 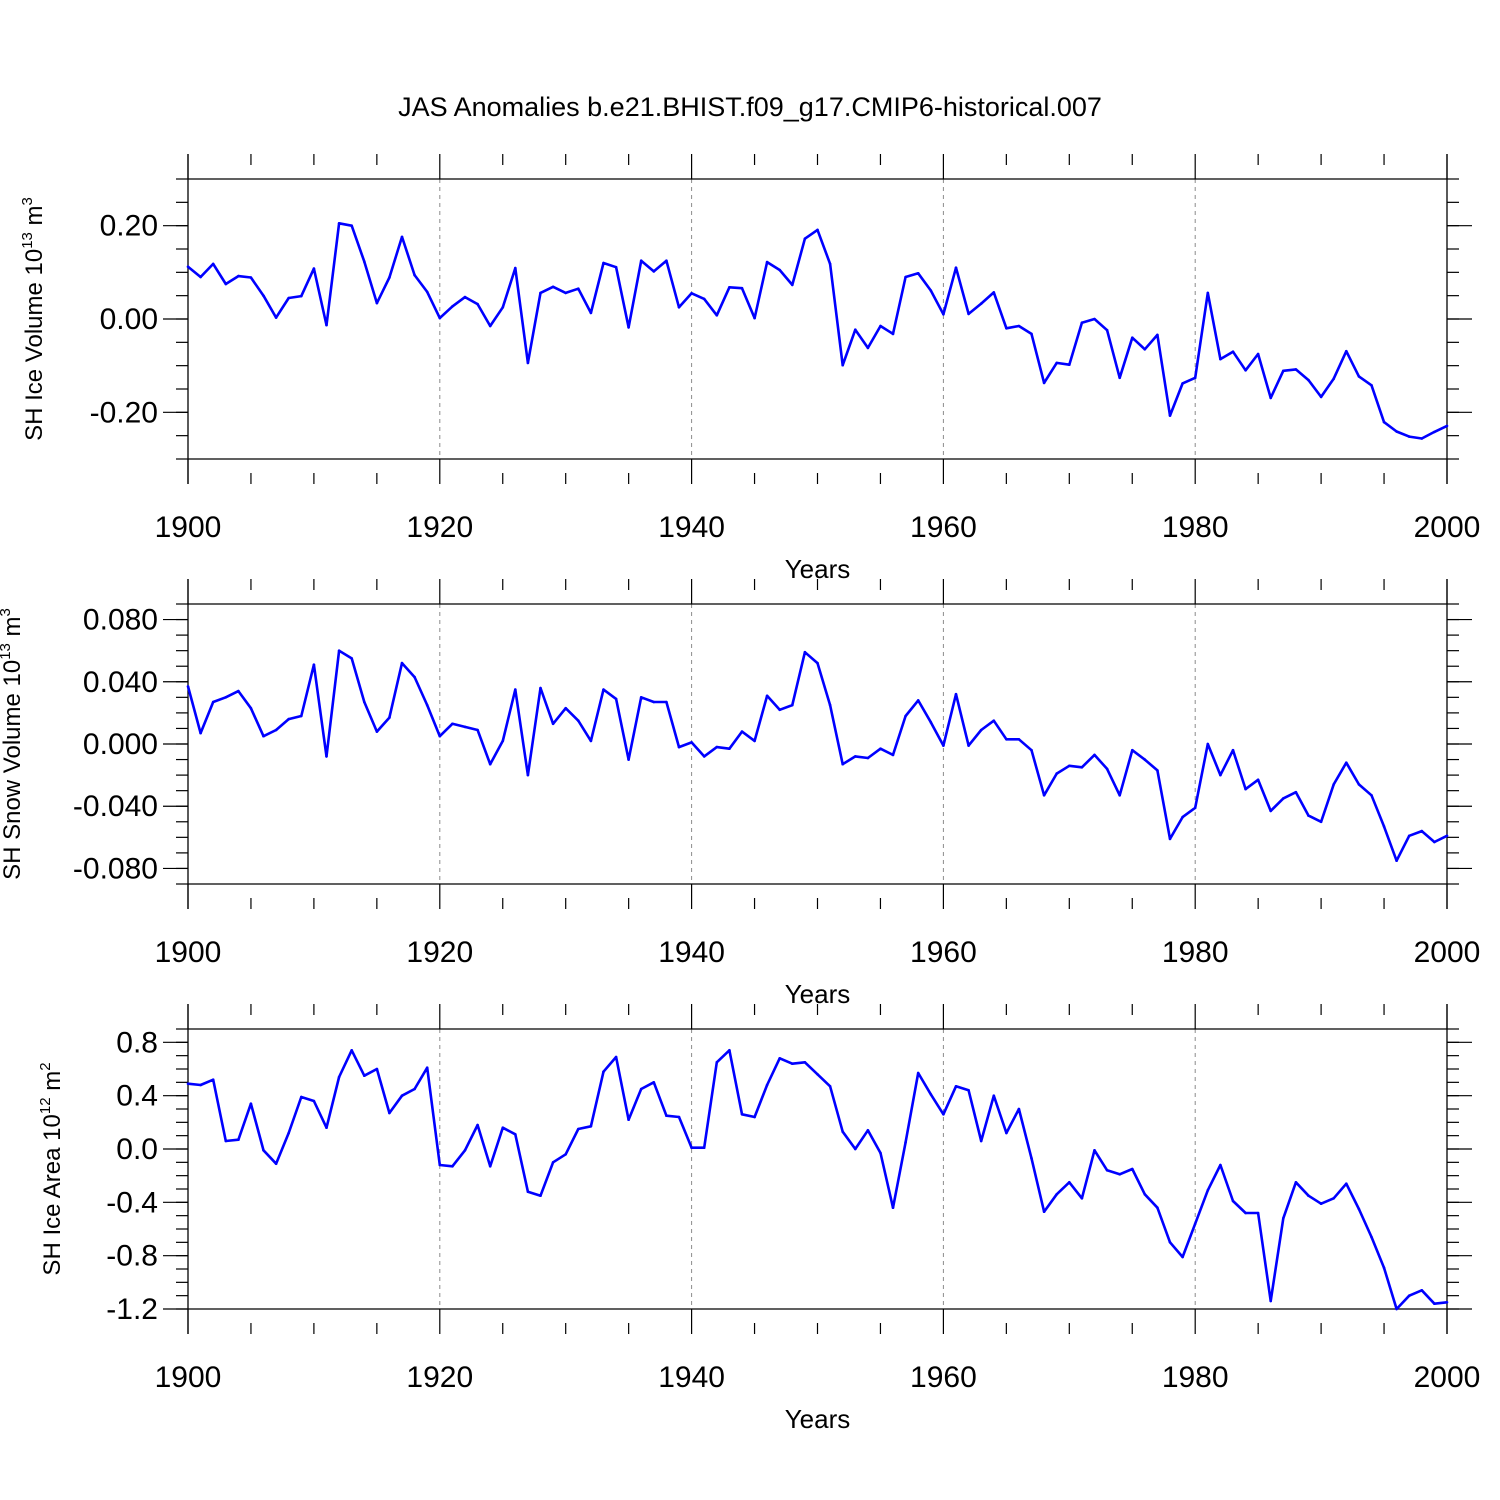 What do you see at coordinates (691, 952) in the screenshot?
I see `x-tick-label: 1940` at bounding box center [691, 952].